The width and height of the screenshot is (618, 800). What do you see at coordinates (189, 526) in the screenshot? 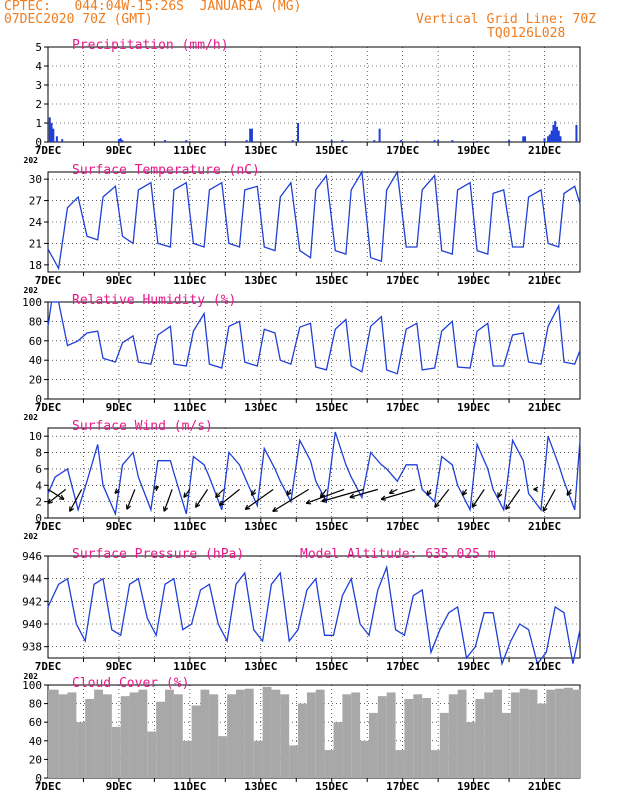
I see `wind-xtick-label: 11DEC` at bounding box center [189, 526].